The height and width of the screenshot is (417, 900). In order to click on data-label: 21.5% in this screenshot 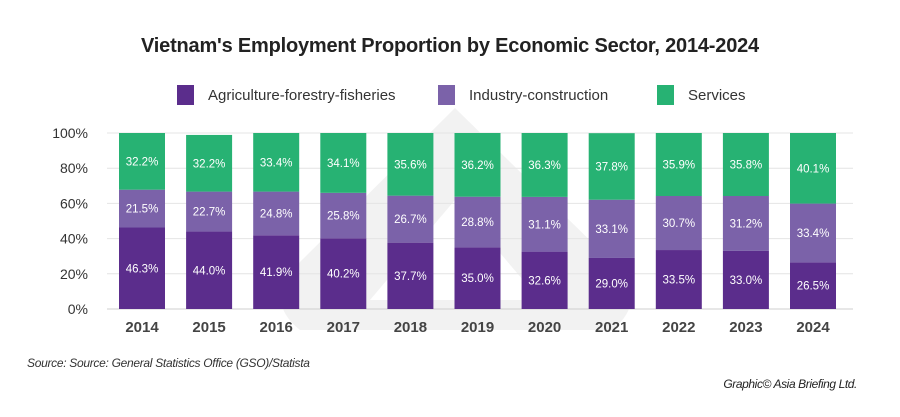, I will do `click(142, 210)`.